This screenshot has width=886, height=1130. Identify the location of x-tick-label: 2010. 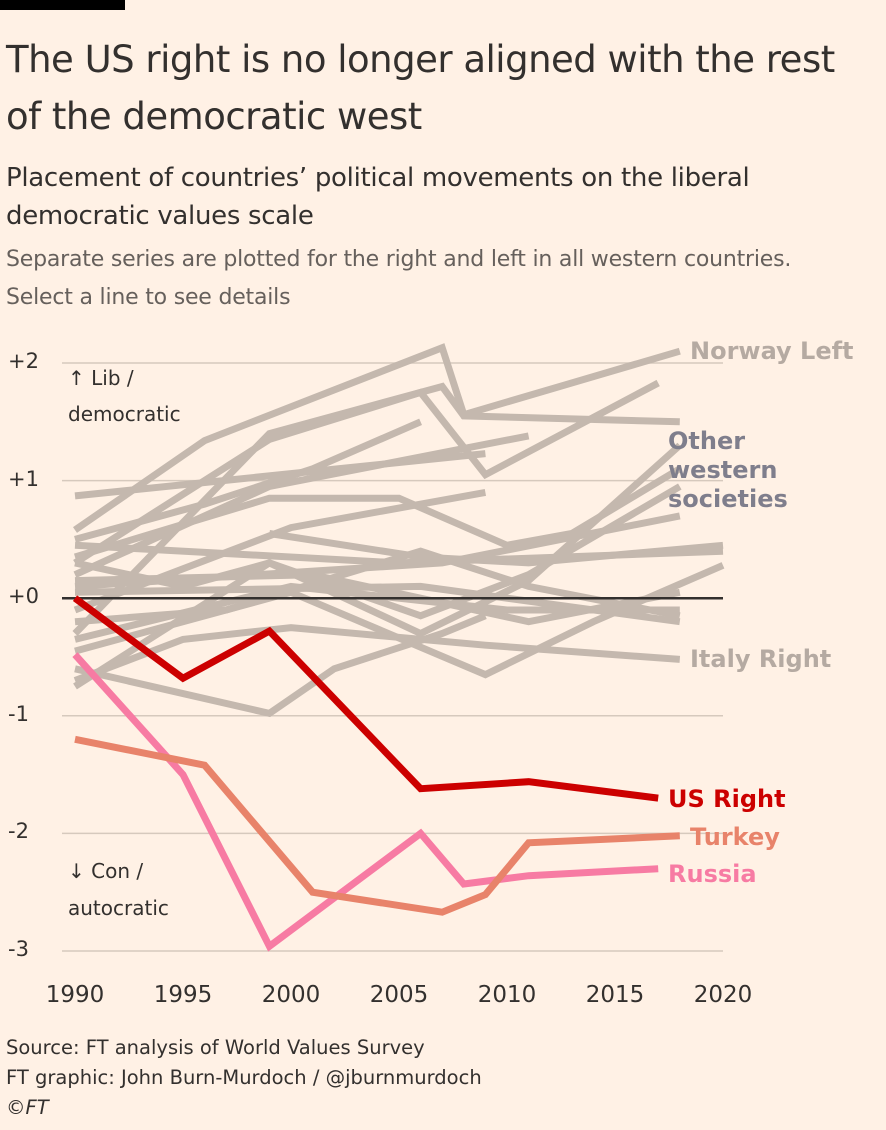
(507, 995).